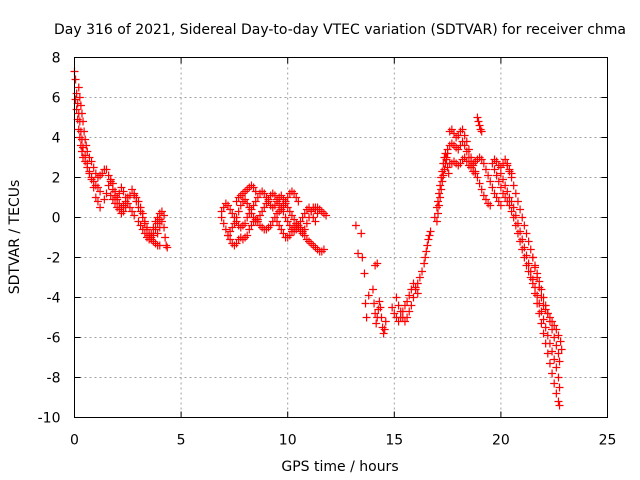 This screenshot has height=480, width=640. Describe the element at coordinates (54, 339) in the screenshot. I see `y-tick-label: -6` at that location.